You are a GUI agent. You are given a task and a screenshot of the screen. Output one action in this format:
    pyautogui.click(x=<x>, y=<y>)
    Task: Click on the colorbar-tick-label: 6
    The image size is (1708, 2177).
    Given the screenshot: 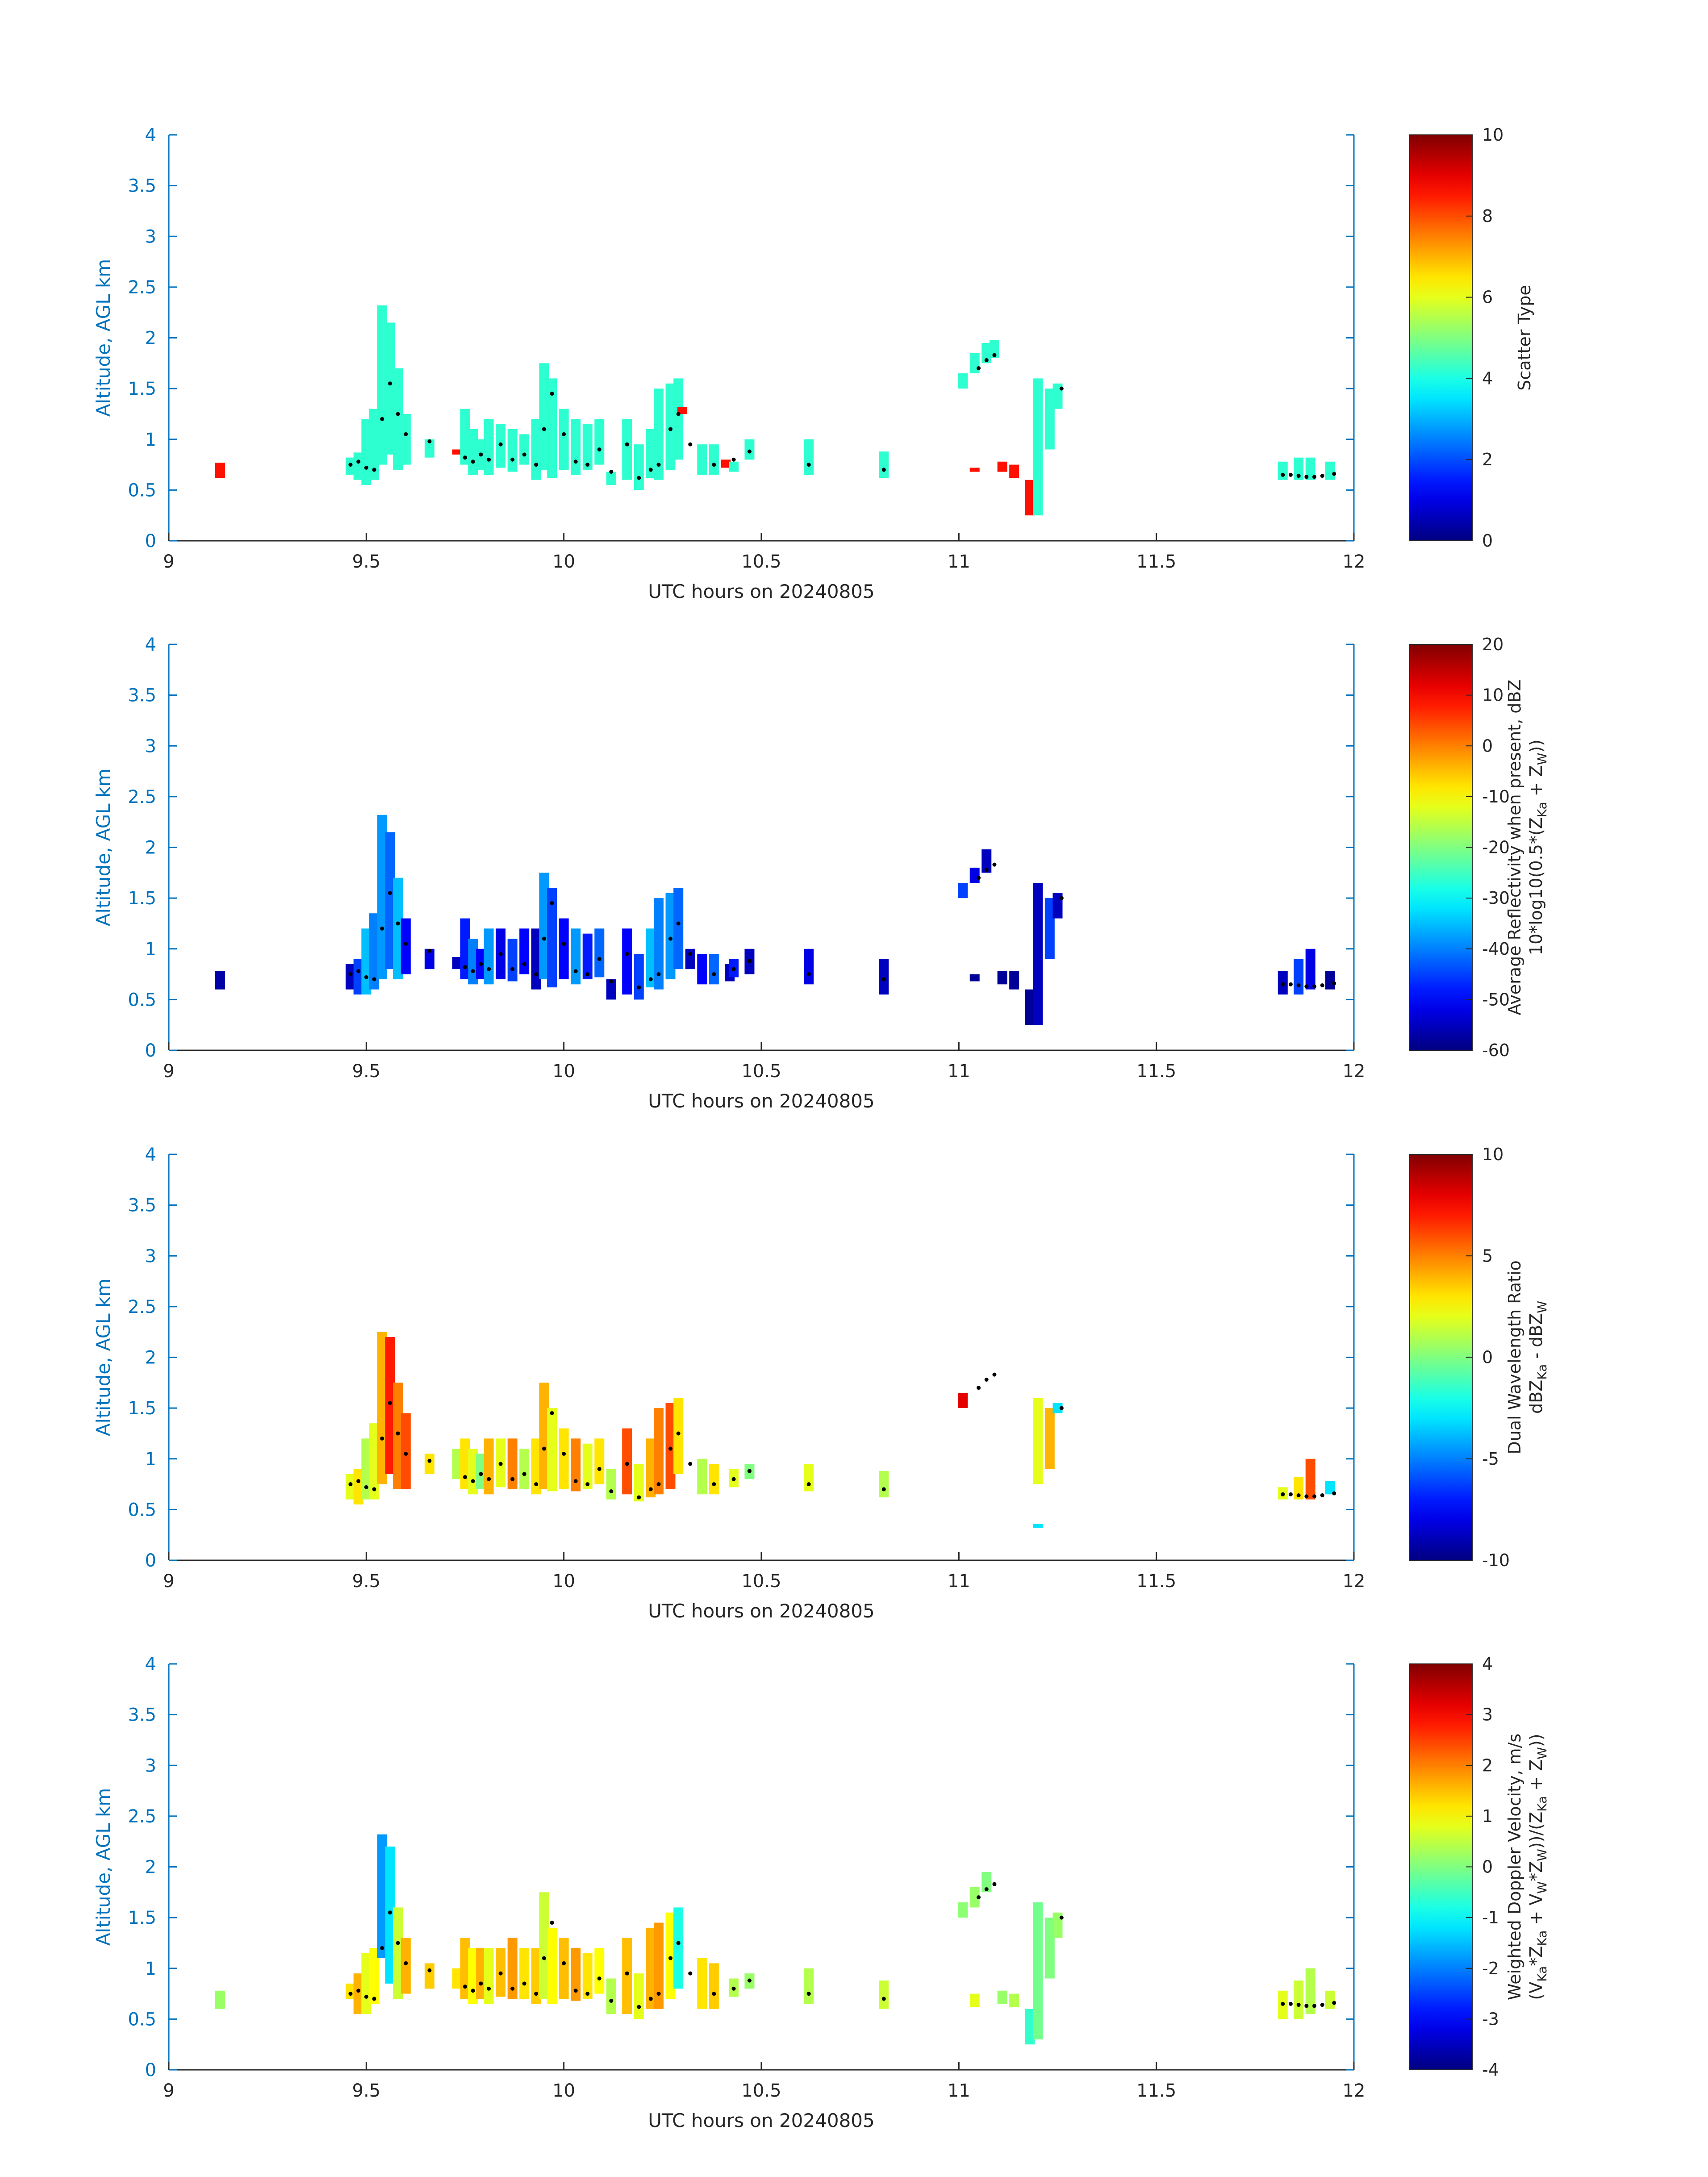 What is the action you would take?
    pyautogui.click(x=1487, y=297)
    